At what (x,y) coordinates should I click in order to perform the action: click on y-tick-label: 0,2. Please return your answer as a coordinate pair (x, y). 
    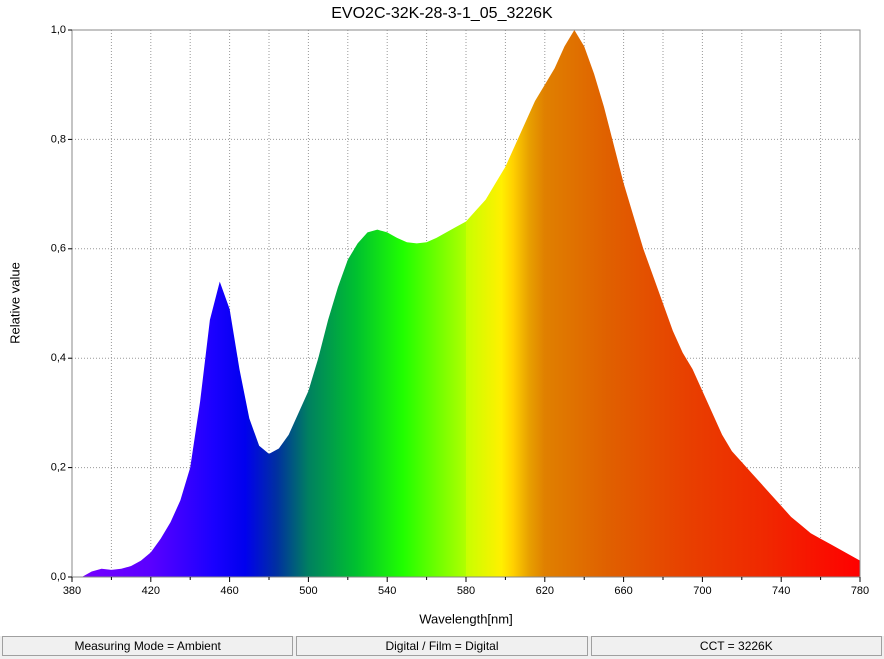
    Looking at the image, I should click on (58, 468).